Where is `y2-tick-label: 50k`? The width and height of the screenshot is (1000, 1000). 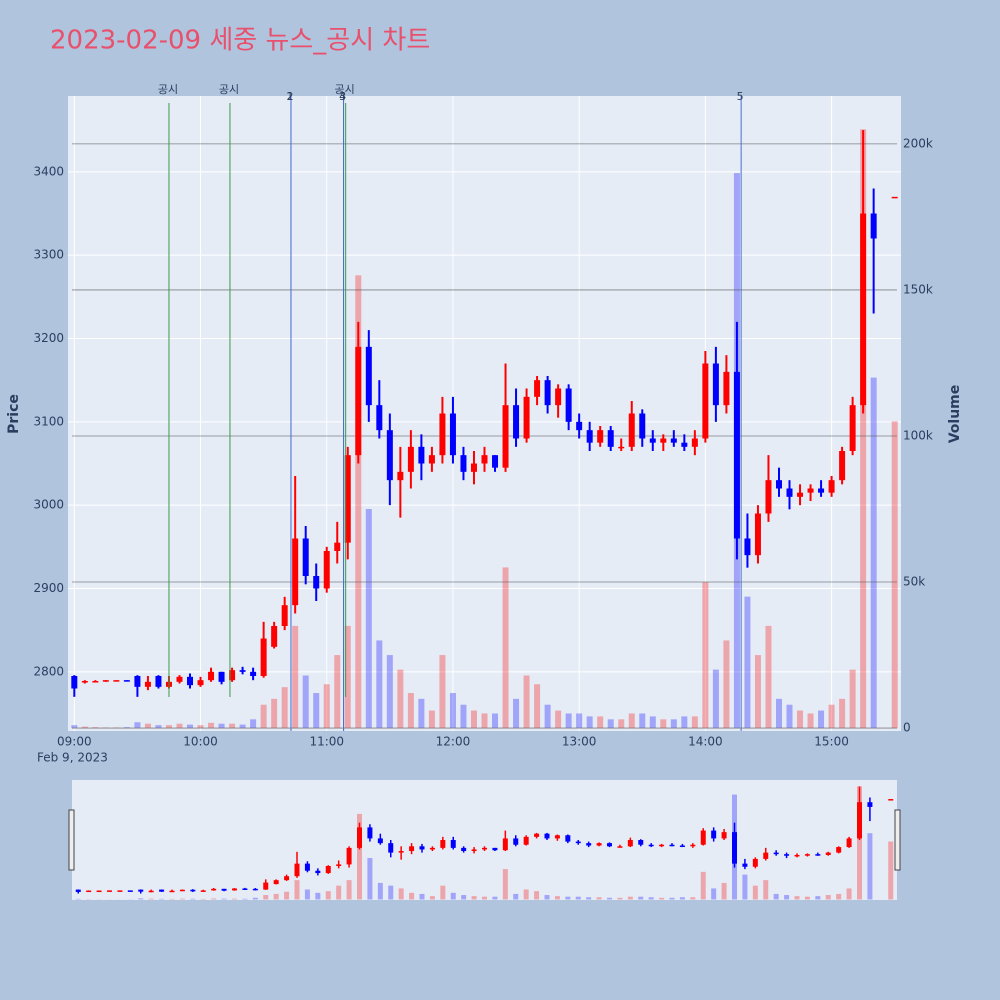
y2-tick-label: 50k is located at coordinates (914, 582).